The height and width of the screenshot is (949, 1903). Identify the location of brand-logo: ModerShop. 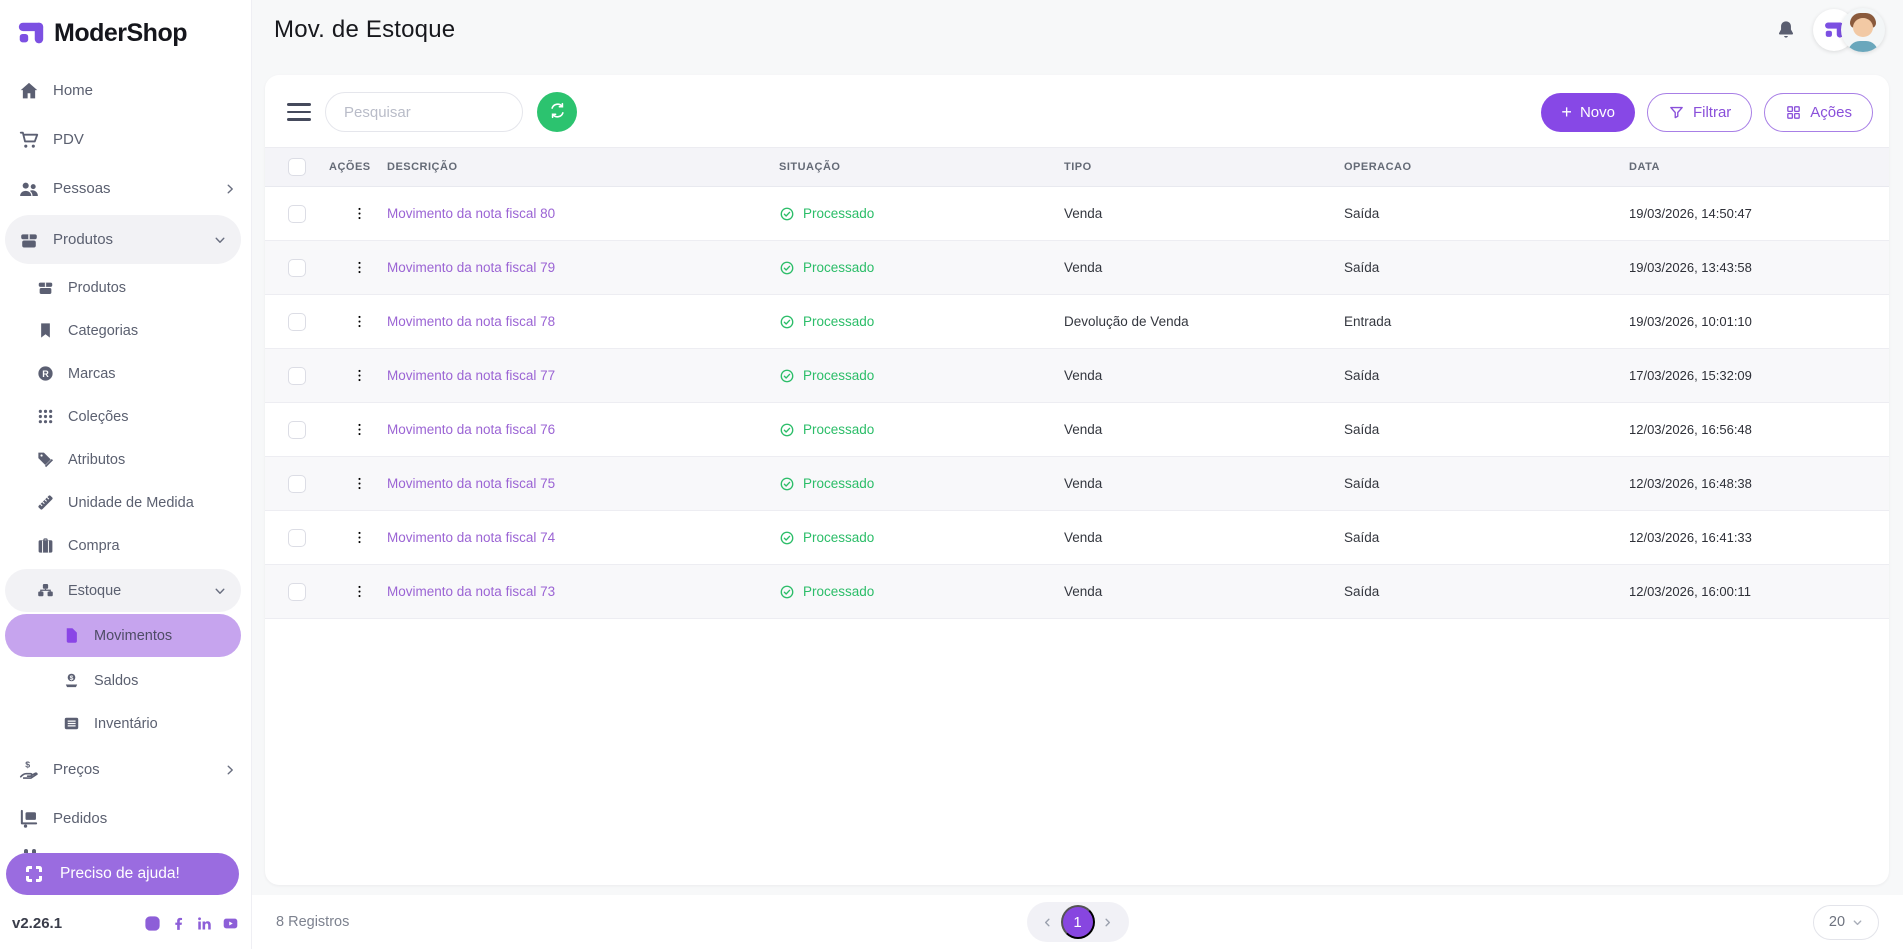
(125, 31).